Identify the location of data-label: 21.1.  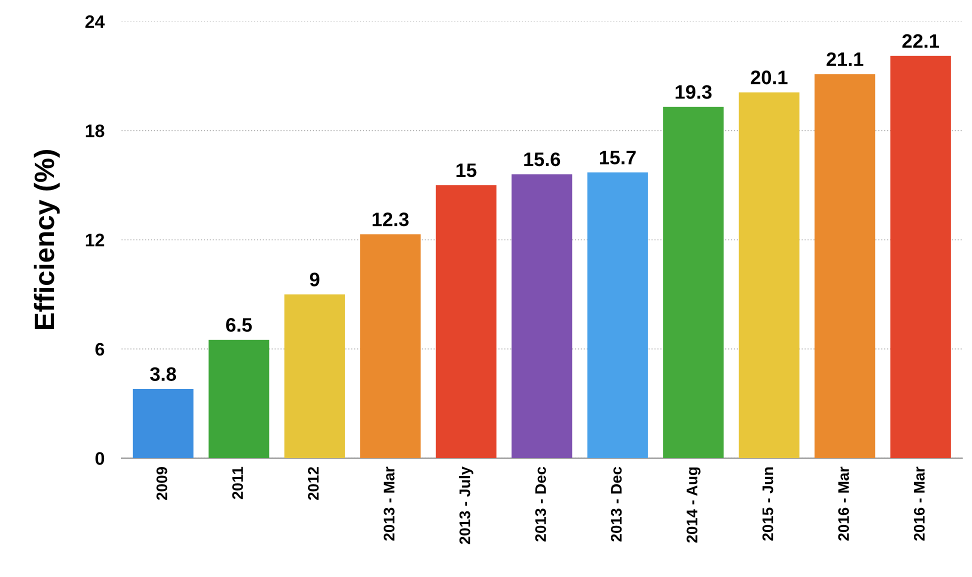
(845, 59).